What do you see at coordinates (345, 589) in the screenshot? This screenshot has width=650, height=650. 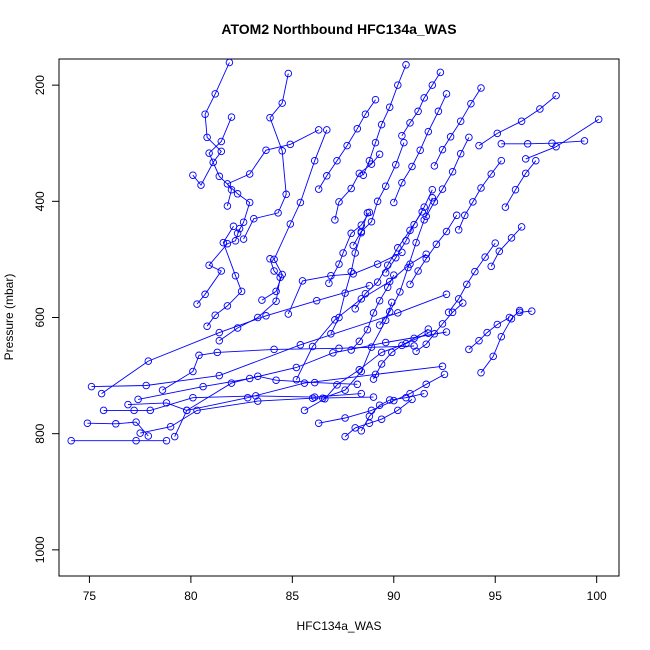 I see `x-axis: 75 80 85 90 95 100` at bounding box center [345, 589].